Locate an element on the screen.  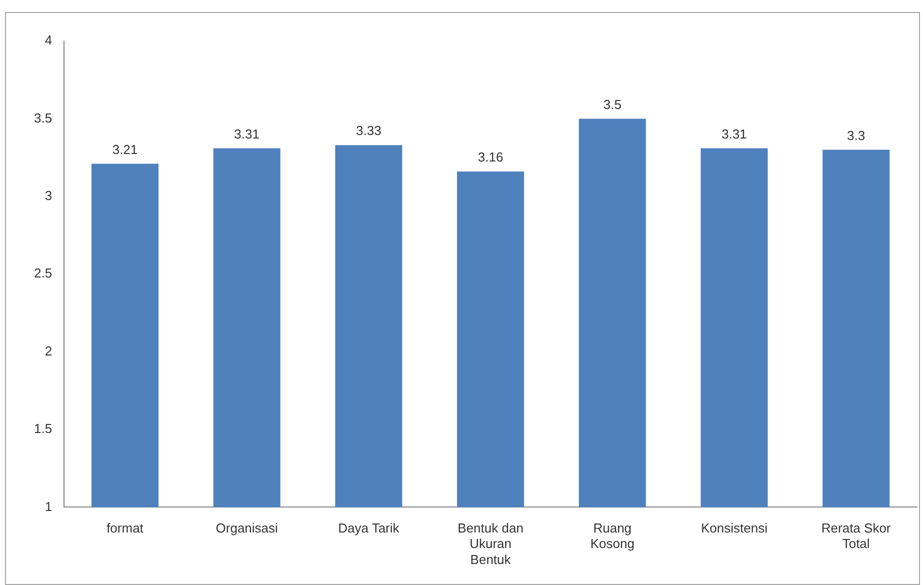
y-tick-label: 1.5 is located at coordinates (43, 428).